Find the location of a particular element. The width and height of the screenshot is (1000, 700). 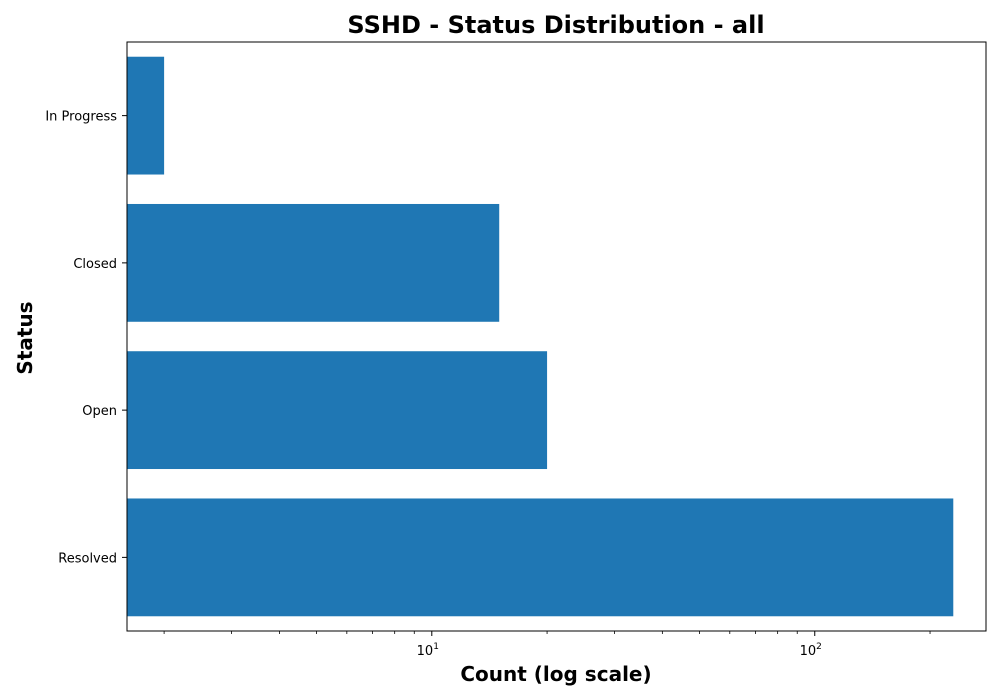

x-tick-label: 10² is located at coordinates (811, 650).